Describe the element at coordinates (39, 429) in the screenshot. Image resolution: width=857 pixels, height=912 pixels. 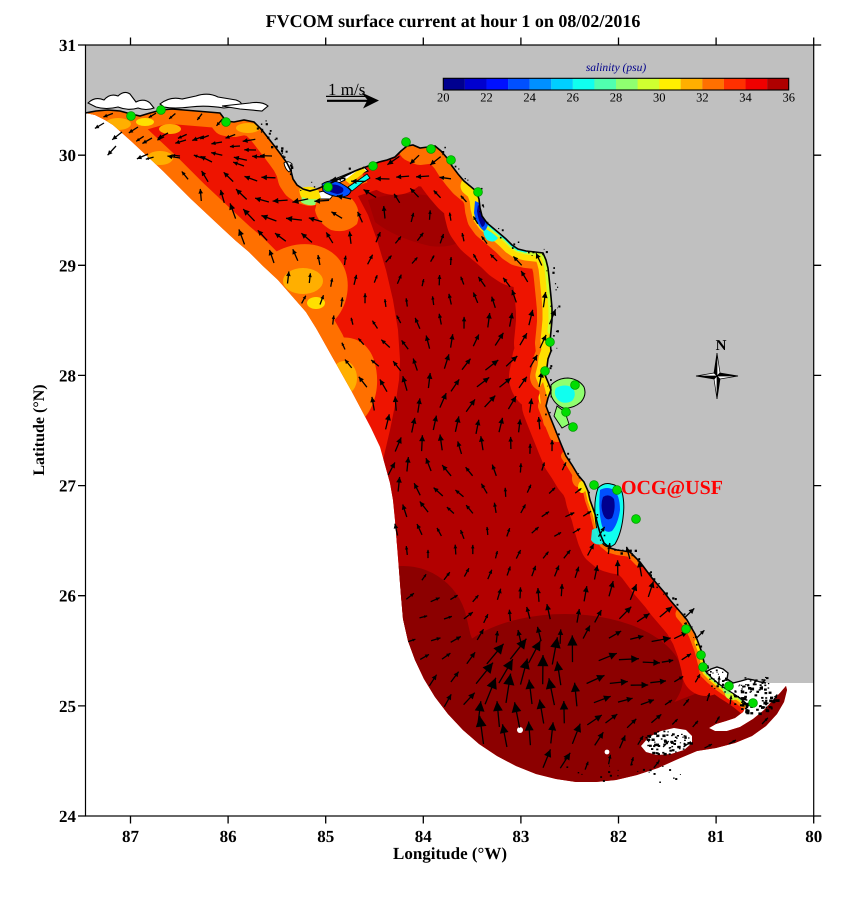
I see `svg-text: Latitude (°N)` at that location.